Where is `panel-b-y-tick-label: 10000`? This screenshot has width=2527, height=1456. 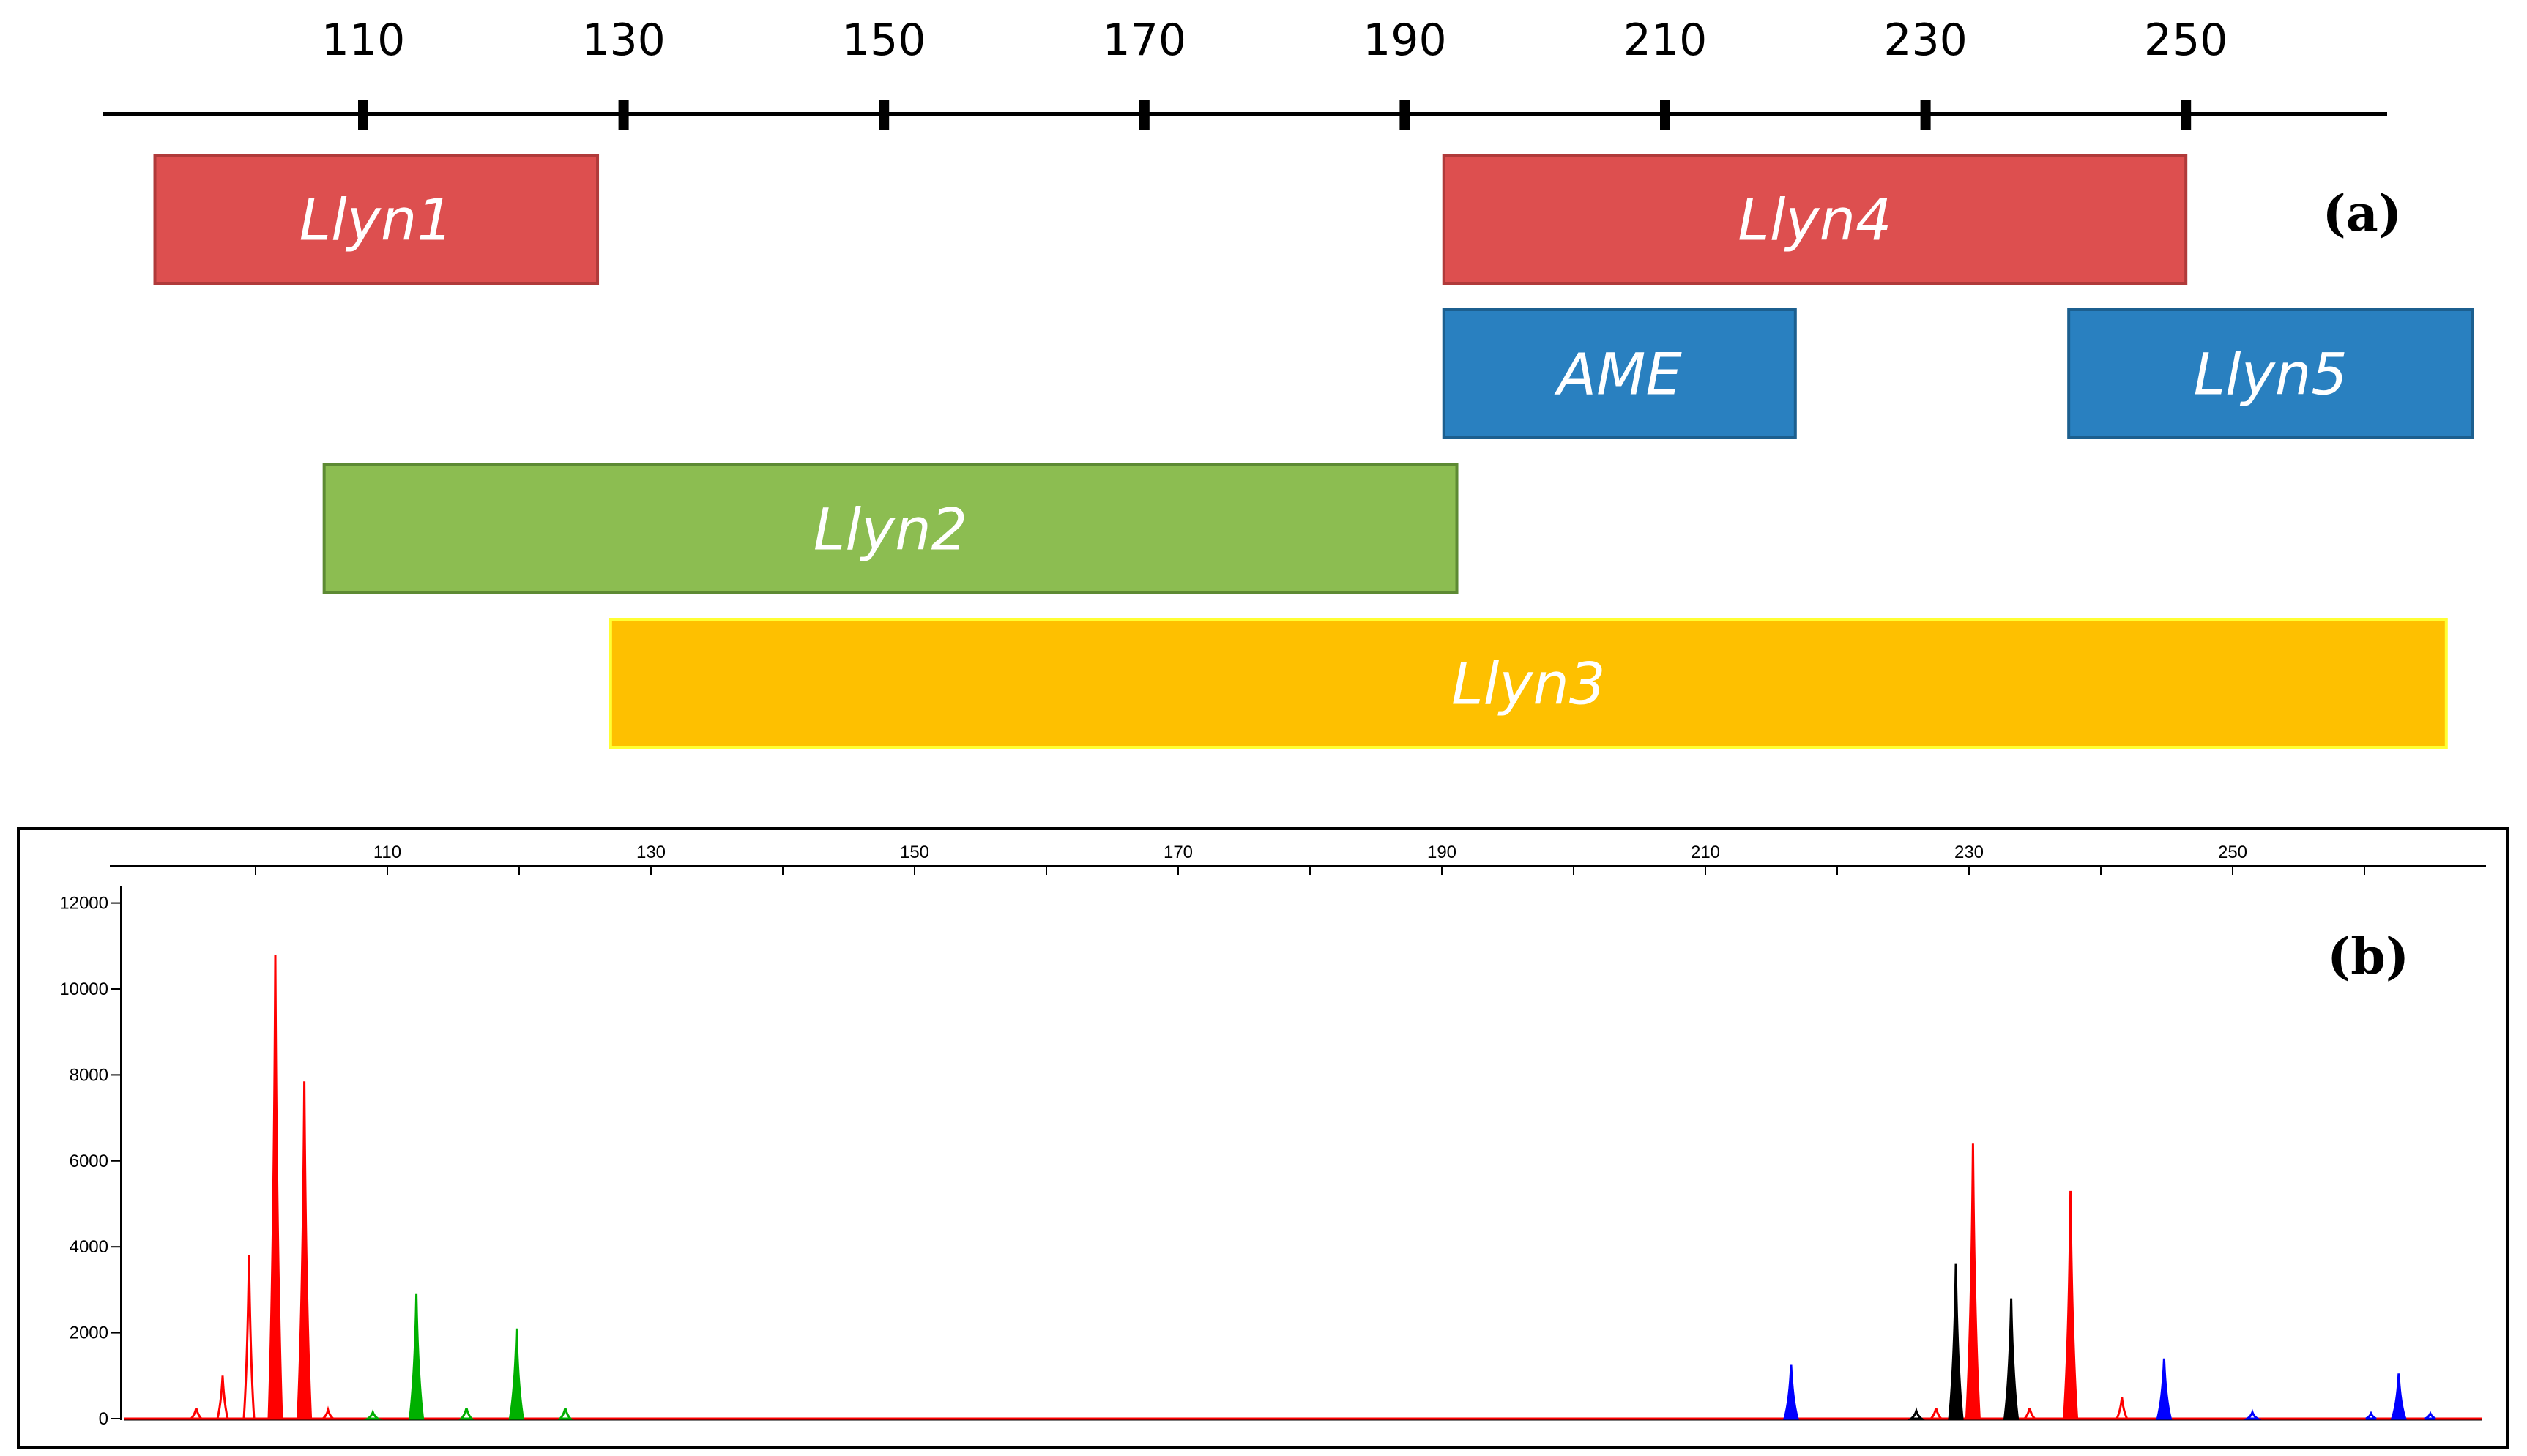
panel-b-y-tick-label: 10000 is located at coordinates (83, 989).